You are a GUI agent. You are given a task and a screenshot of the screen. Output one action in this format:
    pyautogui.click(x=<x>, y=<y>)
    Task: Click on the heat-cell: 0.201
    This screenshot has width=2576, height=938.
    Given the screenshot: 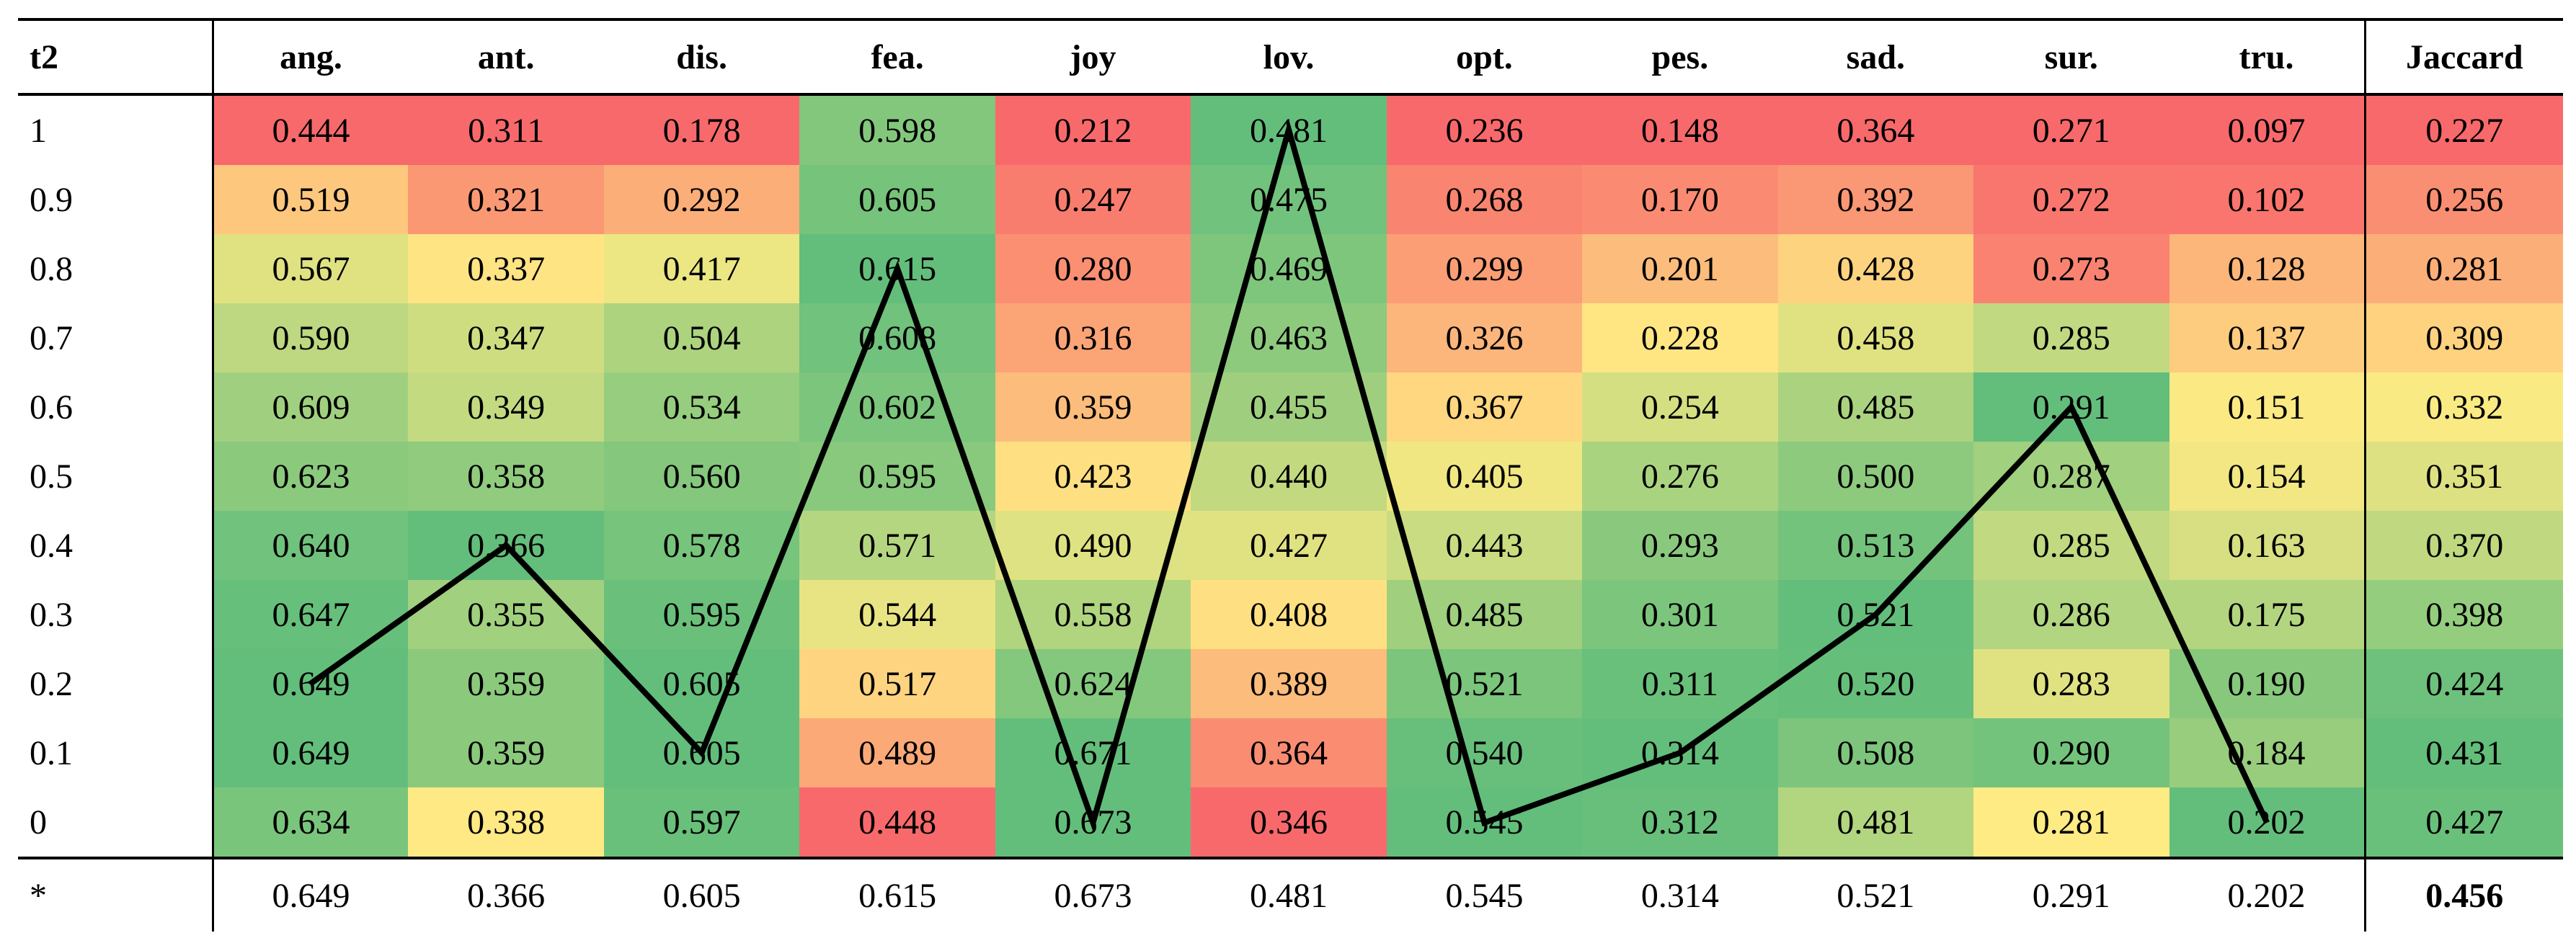 What is the action you would take?
    pyautogui.click(x=1680, y=268)
    